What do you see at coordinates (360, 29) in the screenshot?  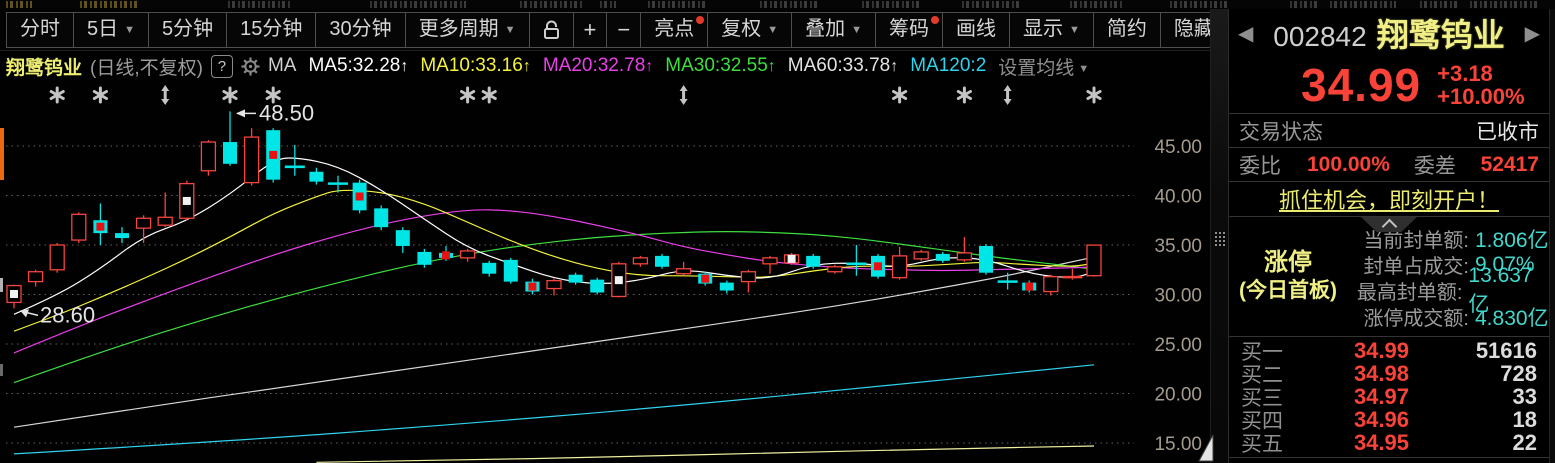 I see `thirty-minute-button: 30分钟` at bounding box center [360, 29].